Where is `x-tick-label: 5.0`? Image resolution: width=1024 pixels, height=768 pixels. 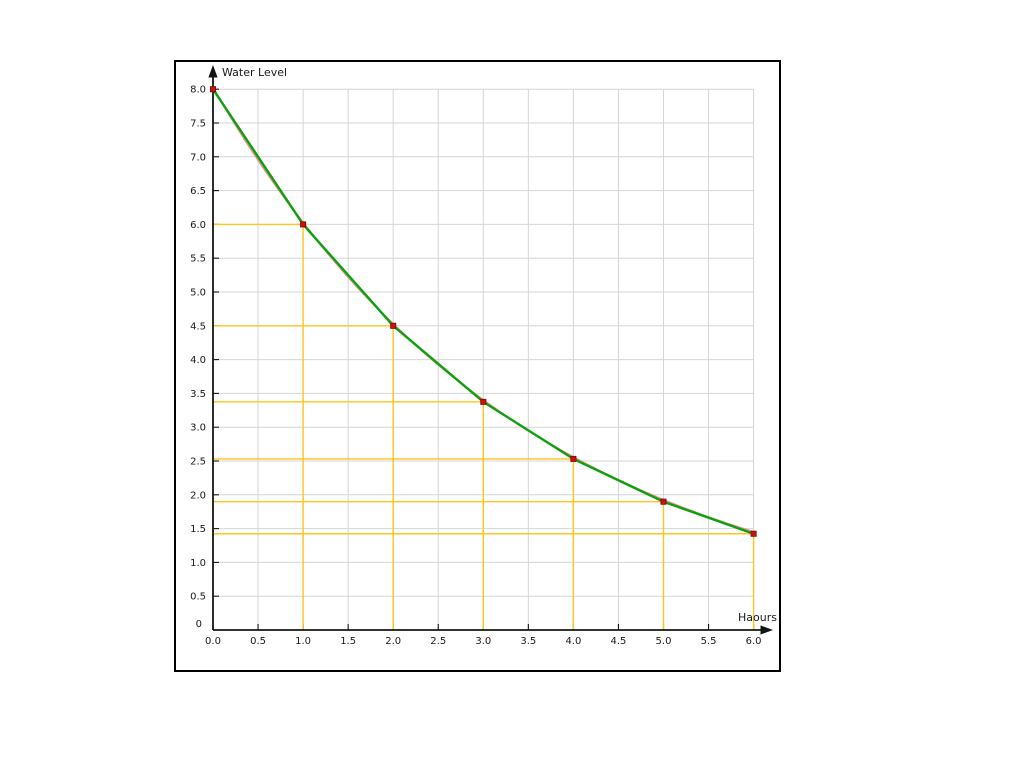
x-tick-label: 5.0 is located at coordinates (664, 641).